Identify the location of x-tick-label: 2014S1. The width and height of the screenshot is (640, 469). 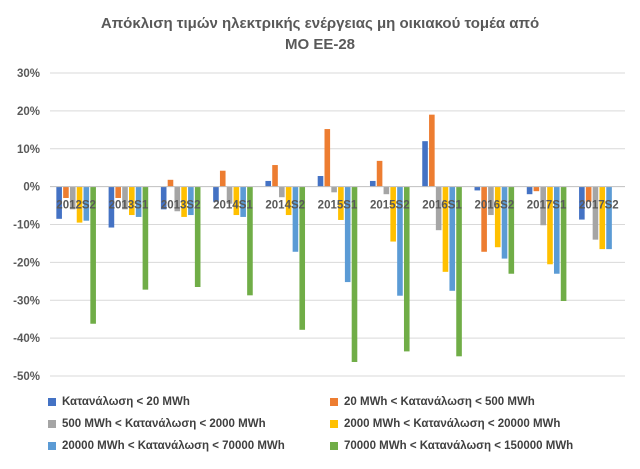
(233, 206).